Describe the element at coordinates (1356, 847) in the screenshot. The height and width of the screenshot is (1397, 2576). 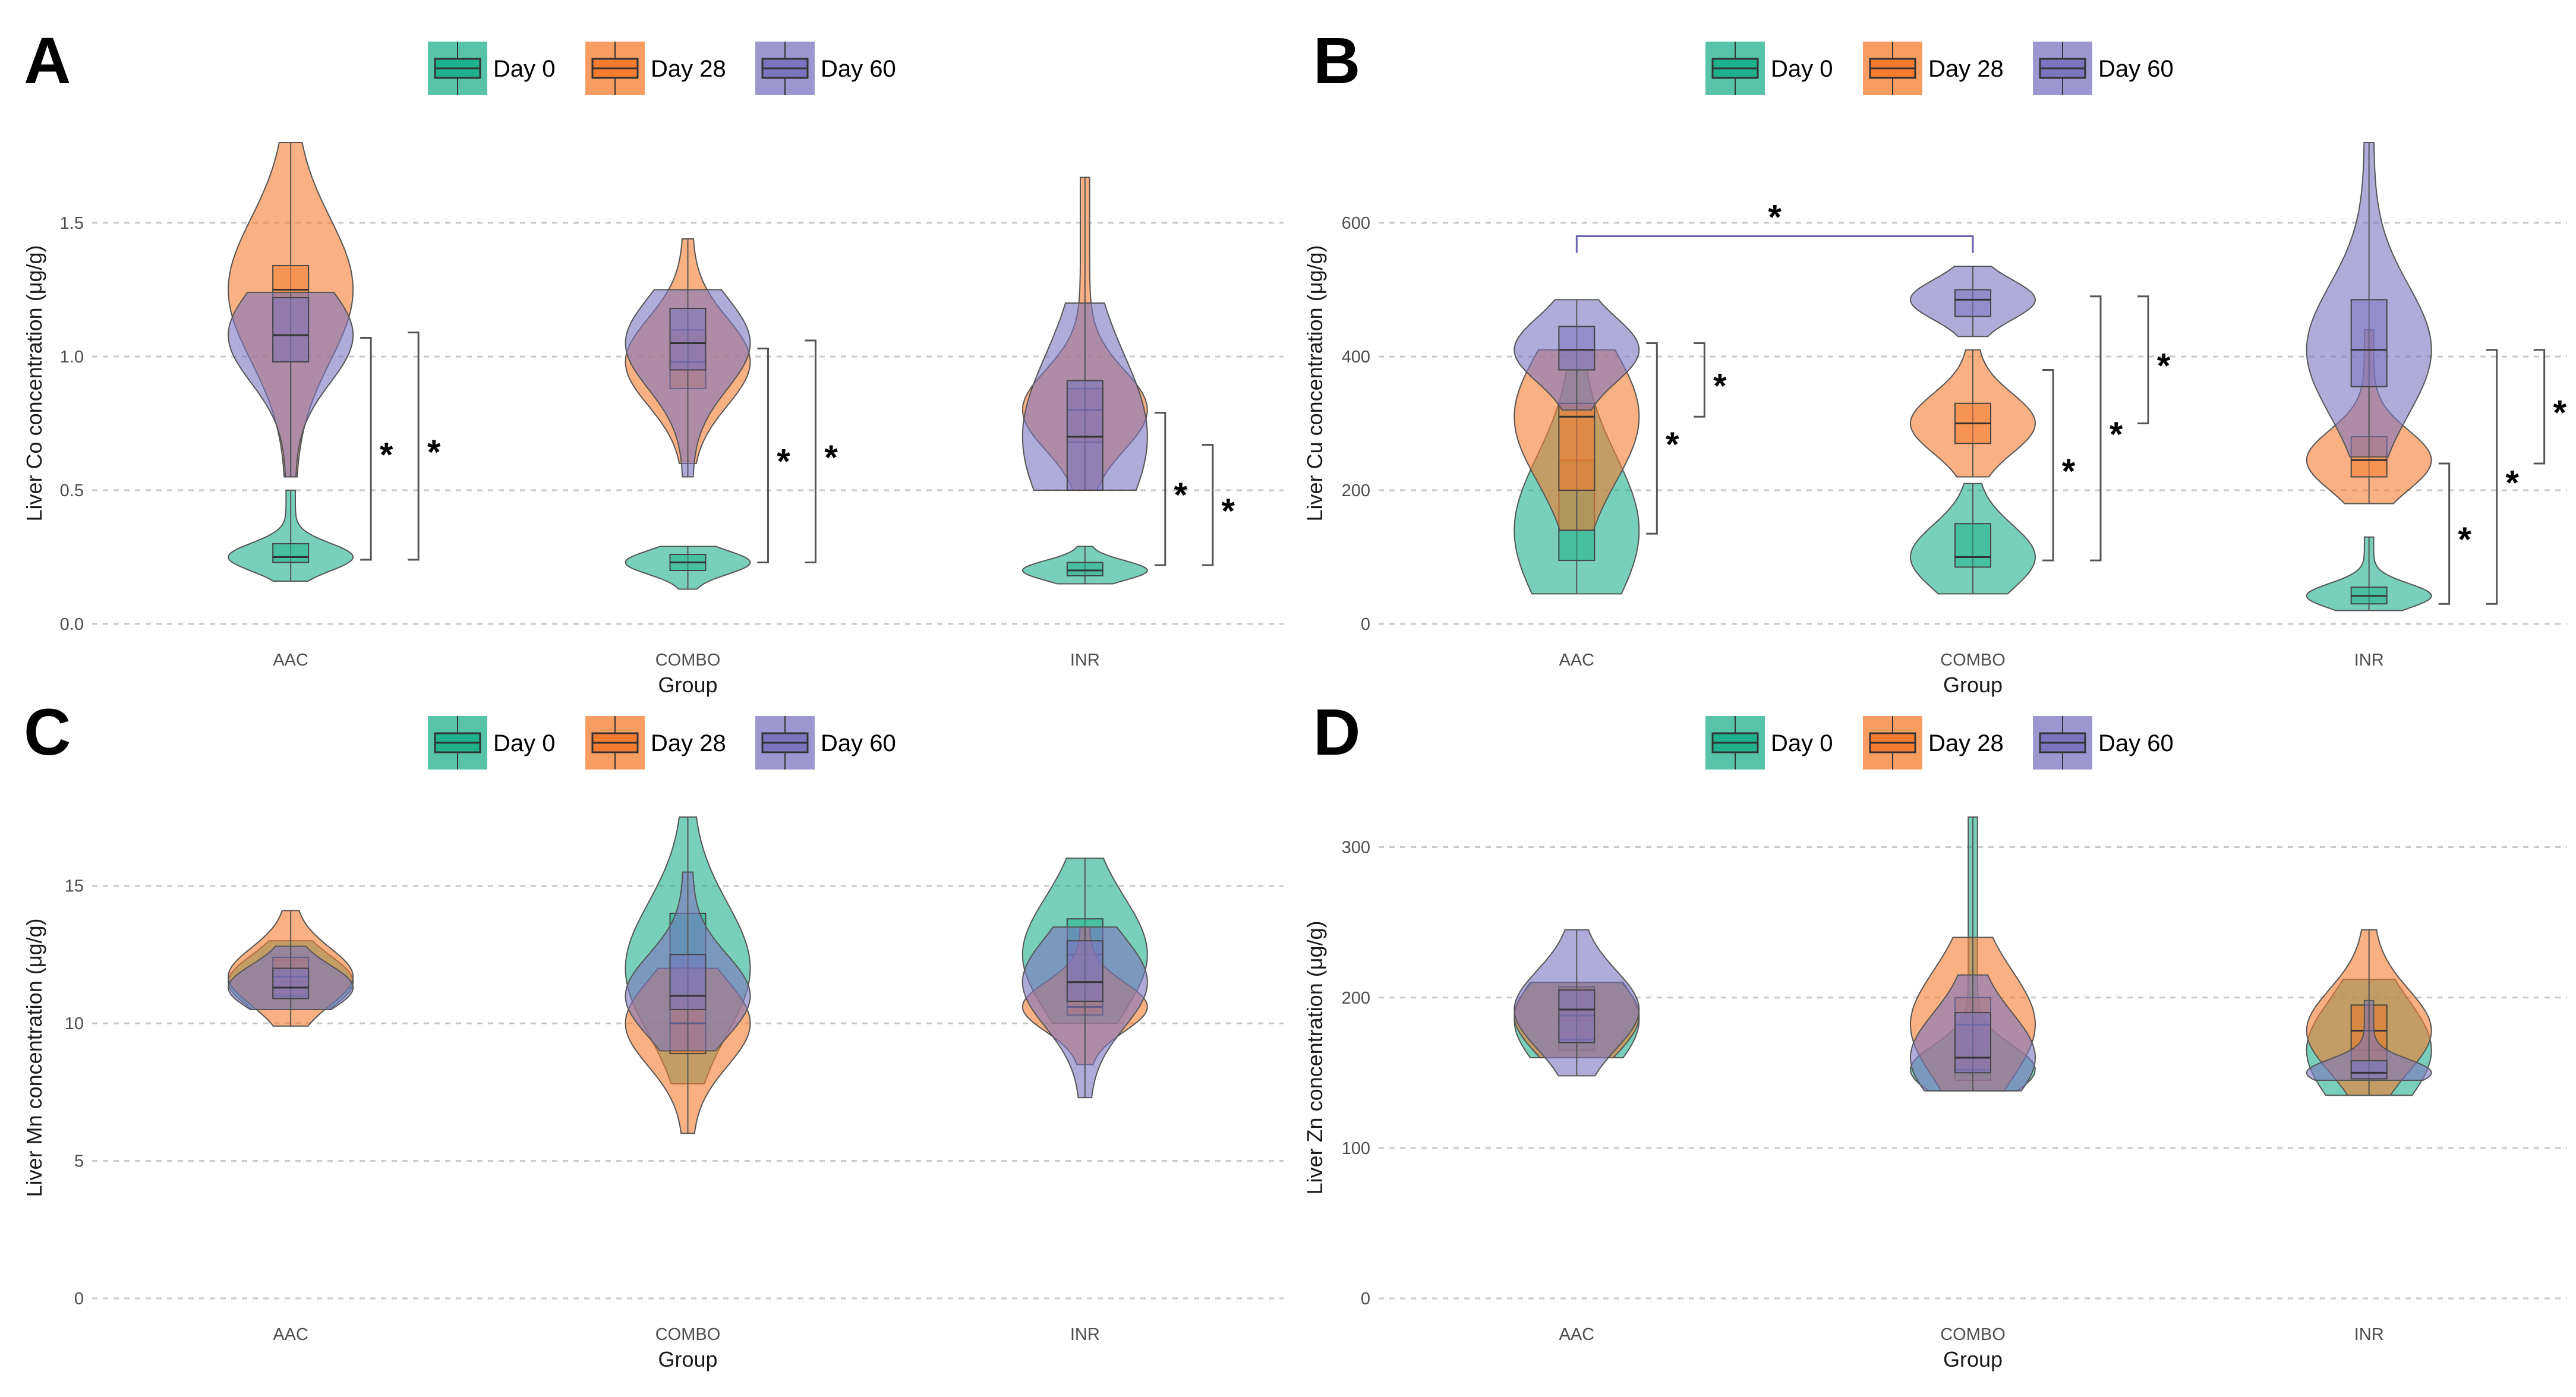
I see `y-tick-label: 300` at that location.